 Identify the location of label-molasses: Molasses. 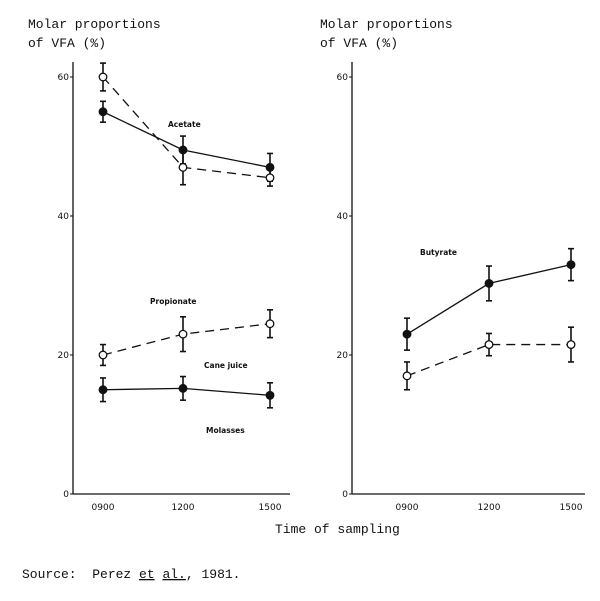
(225, 430).